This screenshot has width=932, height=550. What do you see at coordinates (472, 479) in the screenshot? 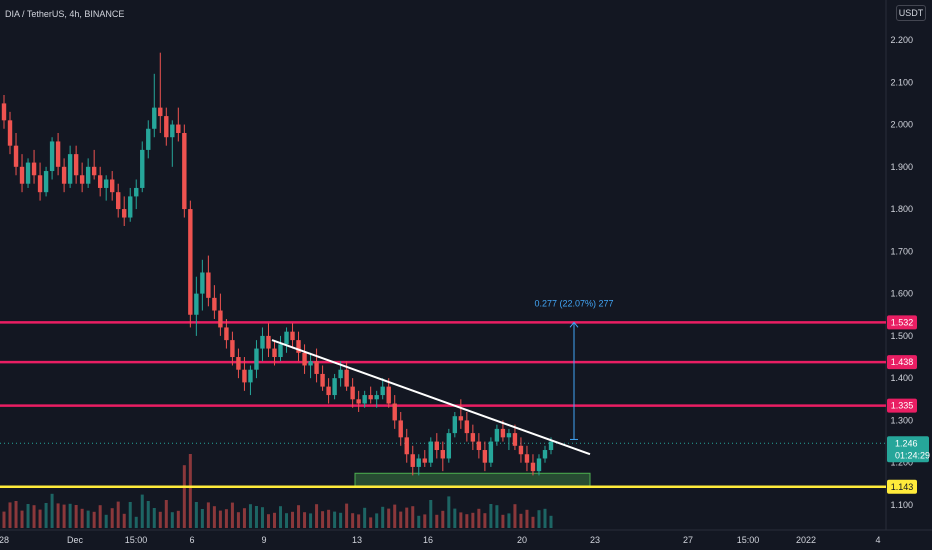
I see `support-zone` at bounding box center [472, 479].